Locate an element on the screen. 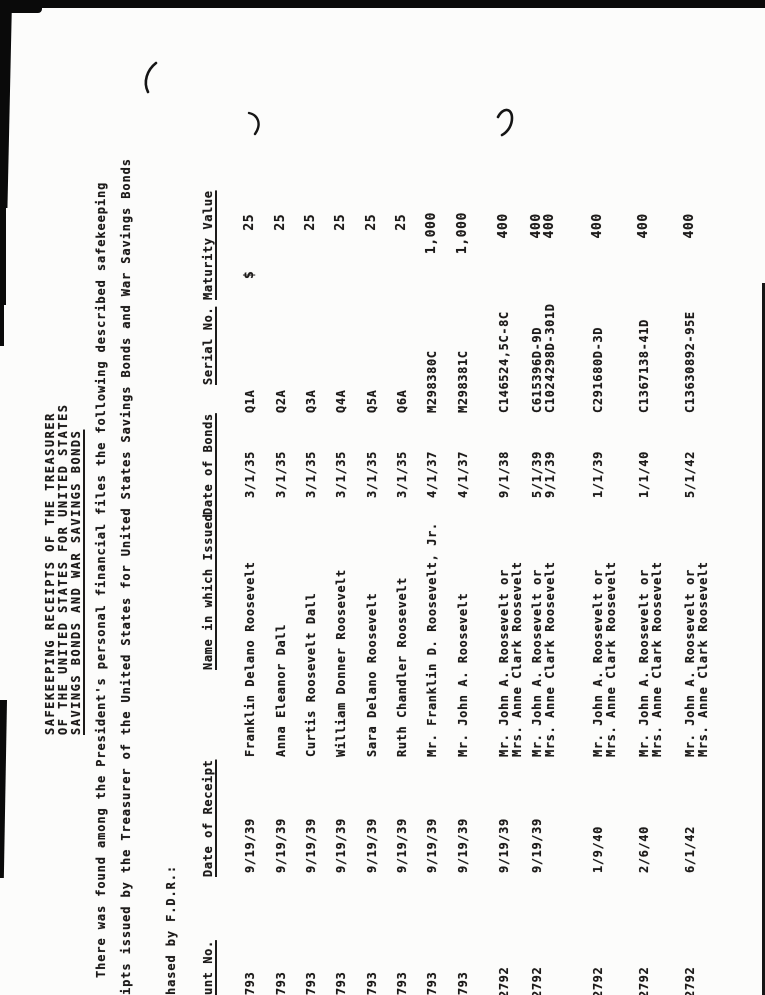 This screenshot has width=765, height=995. scan-edge-left-line-middle is located at coordinates (2, 323).